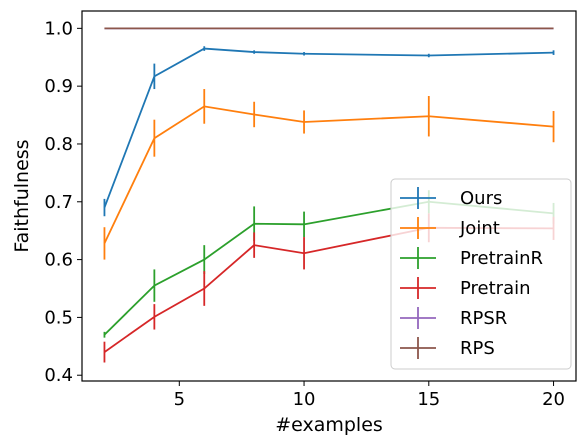 This screenshot has height=444, width=584. Describe the element at coordinates (58, 375) in the screenshot. I see `y-tick-label: 0.4` at that location.